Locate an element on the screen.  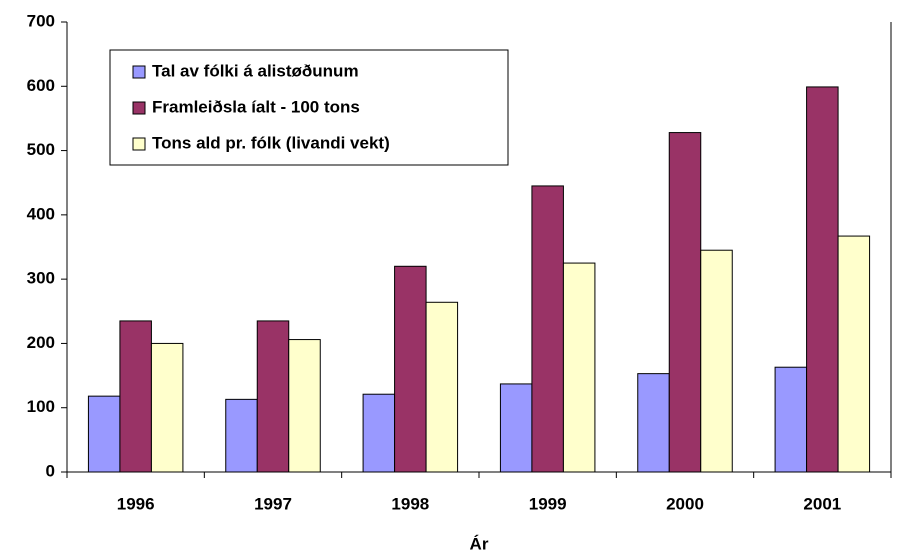
x-tick-label: 1997 is located at coordinates (273, 503).